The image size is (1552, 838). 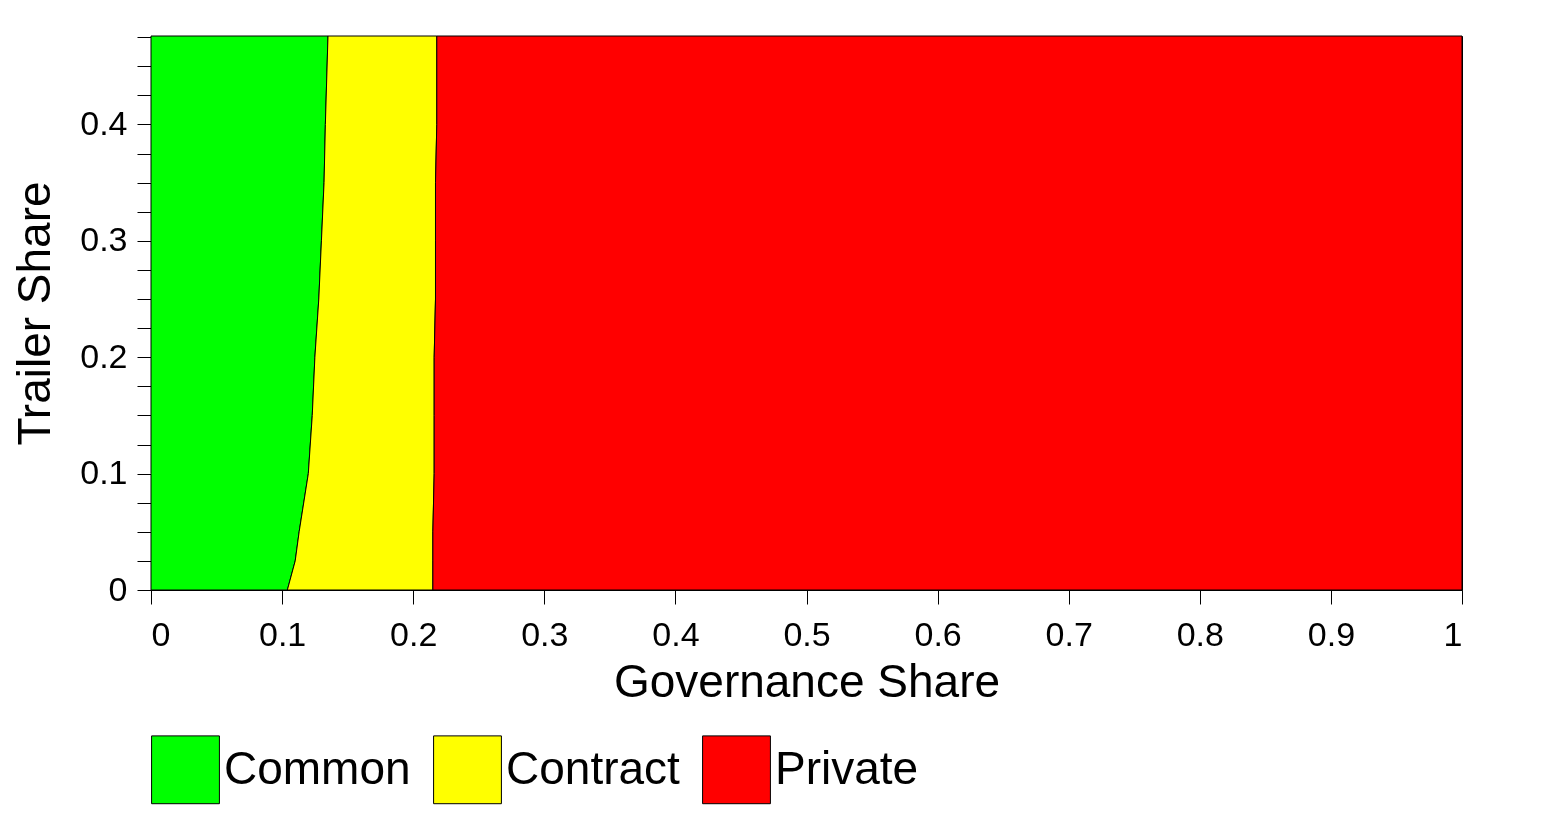 What do you see at coordinates (104, 239) in the screenshot?
I see `y-tick-label: 0.3` at bounding box center [104, 239].